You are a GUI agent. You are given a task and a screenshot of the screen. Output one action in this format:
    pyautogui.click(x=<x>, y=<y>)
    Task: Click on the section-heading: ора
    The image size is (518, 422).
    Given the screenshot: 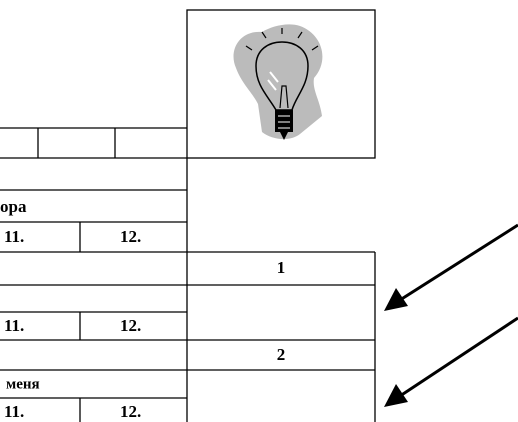 What is the action you would take?
    pyautogui.click(x=13, y=206)
    